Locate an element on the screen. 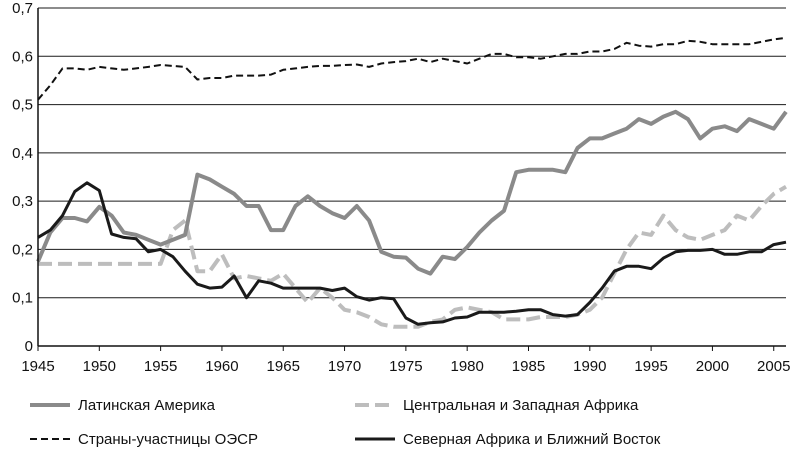  y-tick-label: 0,2 is located at coordinates (22, 249).